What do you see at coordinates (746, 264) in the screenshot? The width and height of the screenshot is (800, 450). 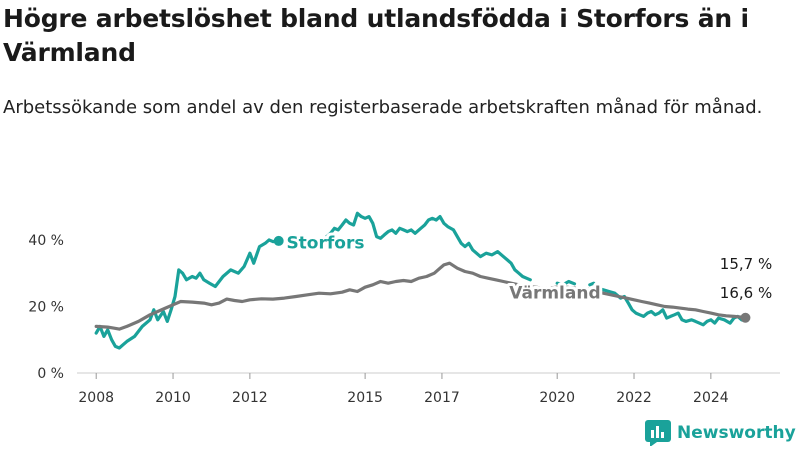 I see `series-end-label: 15,7 %` at bounding box center [746, 264].